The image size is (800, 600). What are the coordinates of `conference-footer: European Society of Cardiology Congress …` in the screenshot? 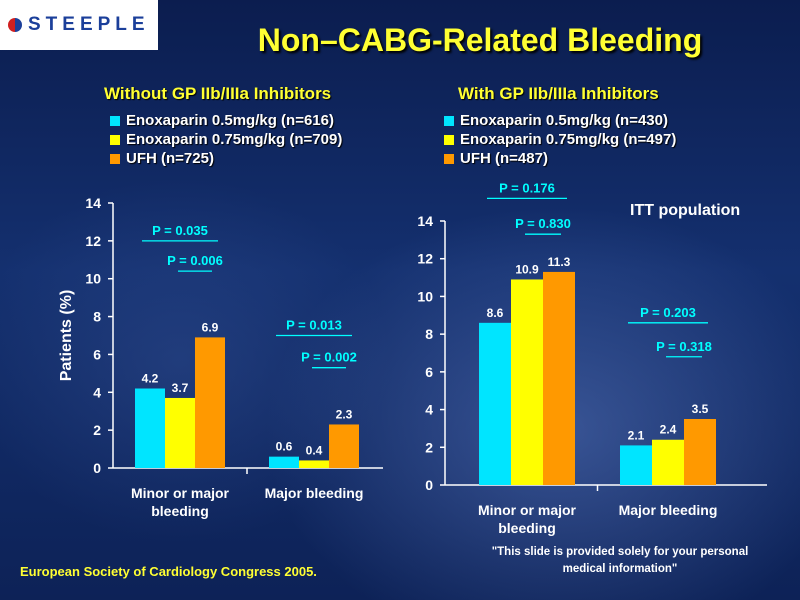 It's located at (168, 571).